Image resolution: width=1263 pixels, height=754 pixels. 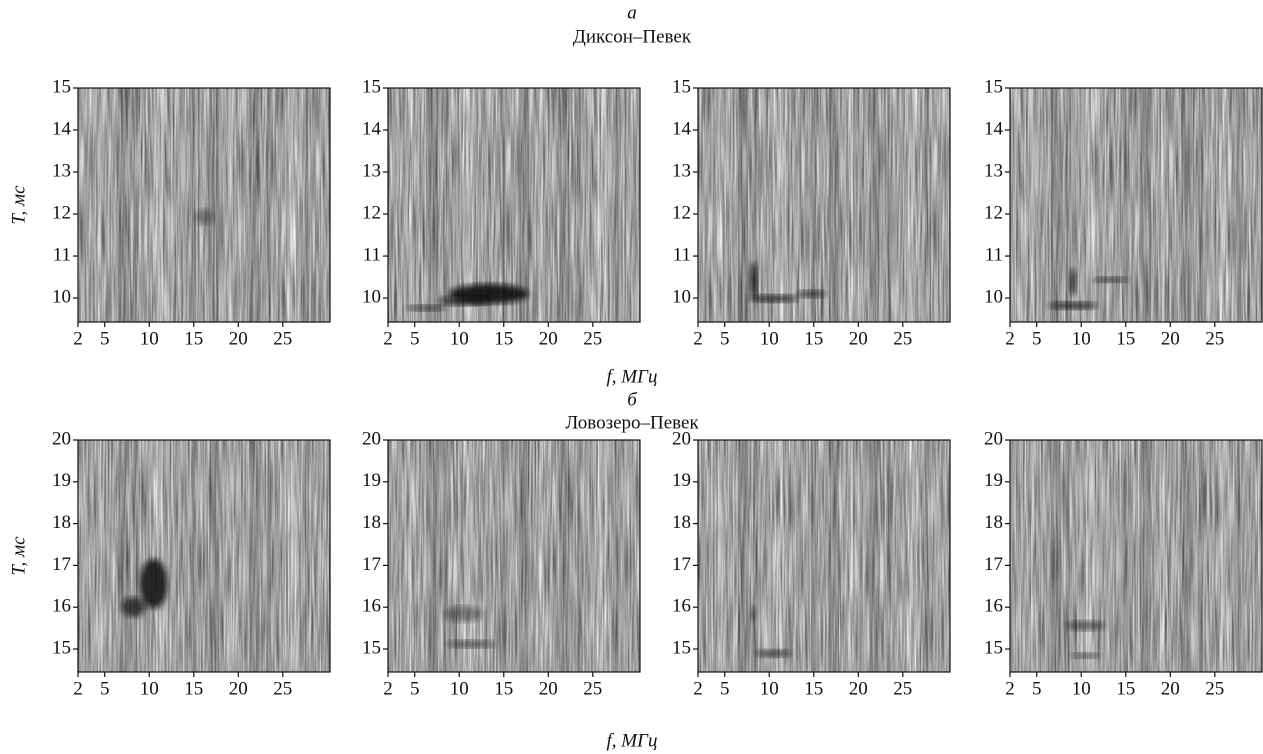 What do you see at coordinates (18, 205) in the screenshot?
I see `y-axis-label: T, мс` at bounding box center [18, 205].